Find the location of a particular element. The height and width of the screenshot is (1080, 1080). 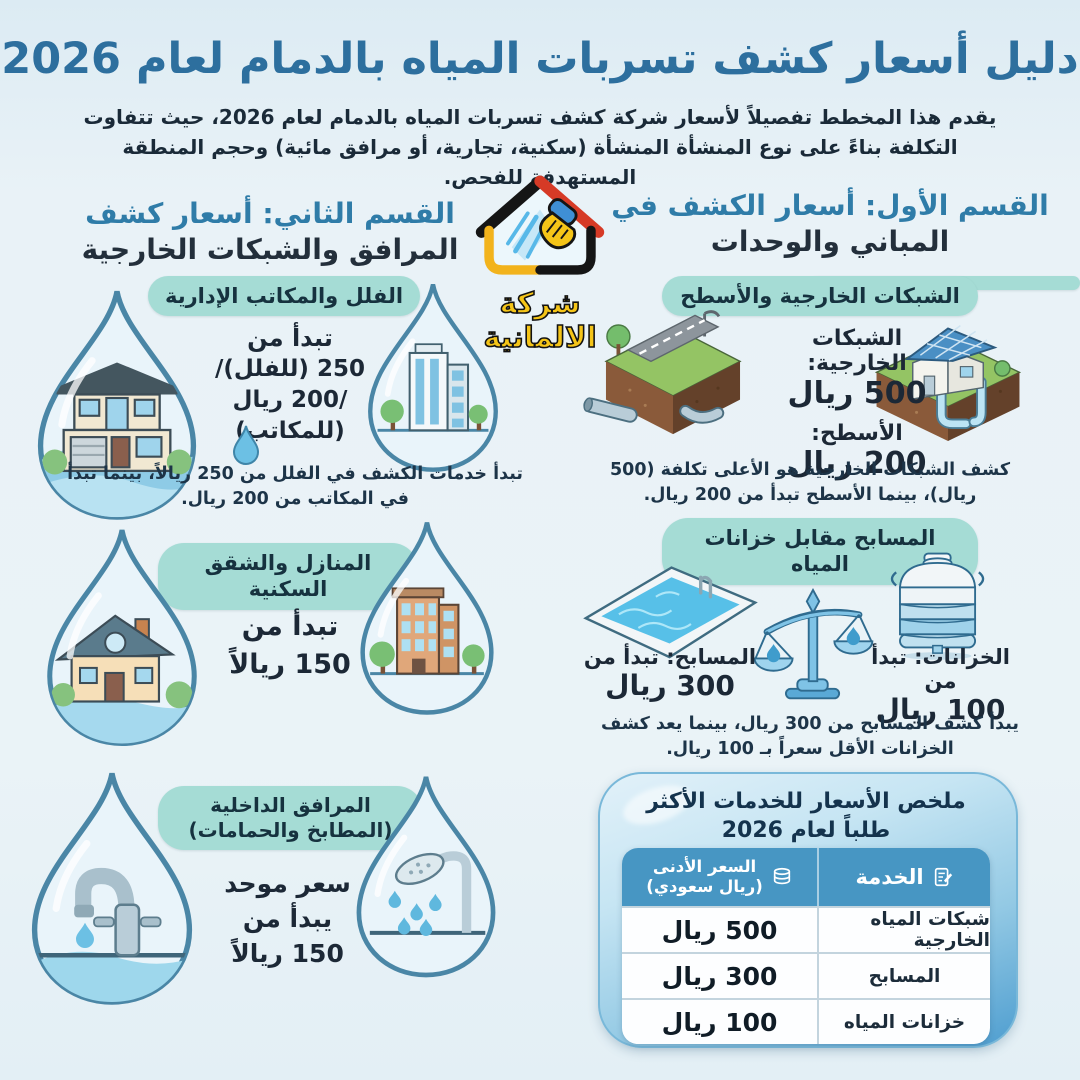

pools-price: المسابح: تبدأ من 300 ريال is located at coordinates (670, 673).